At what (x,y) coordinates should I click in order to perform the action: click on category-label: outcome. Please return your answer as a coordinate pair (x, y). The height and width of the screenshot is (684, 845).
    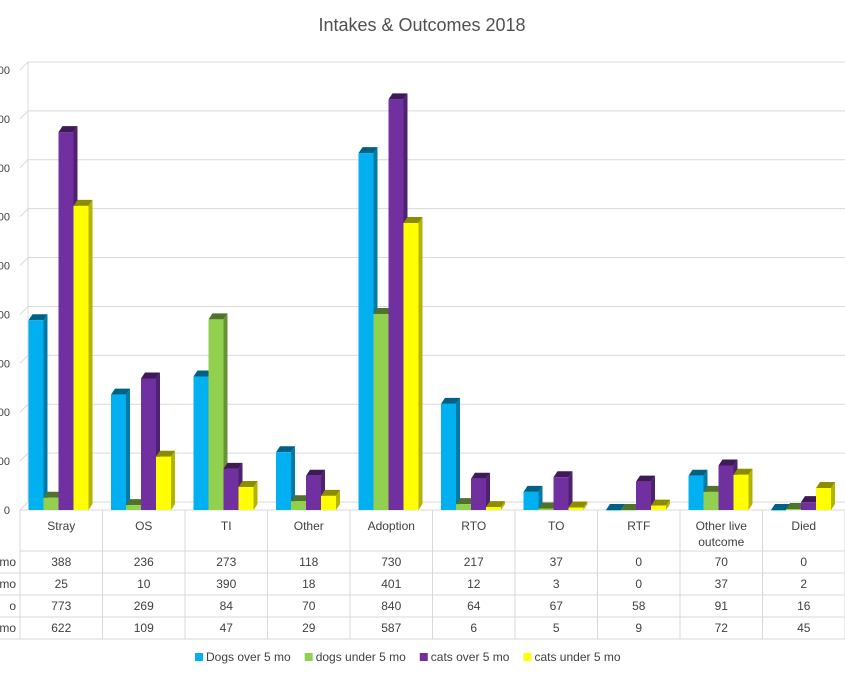
    Looking at the image, I should click on (721, 542).